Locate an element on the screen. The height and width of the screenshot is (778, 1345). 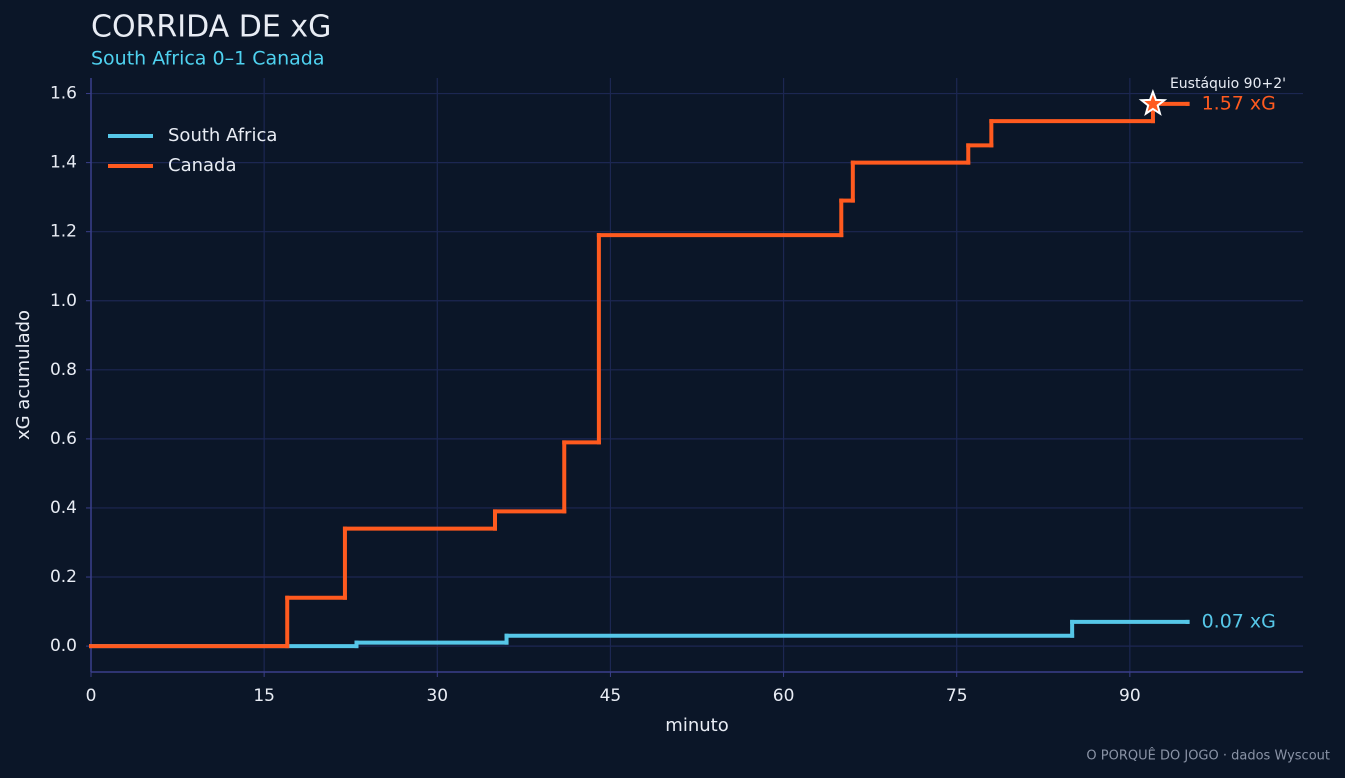
x-tick-label: 75 is located at coordinates (957, 696).